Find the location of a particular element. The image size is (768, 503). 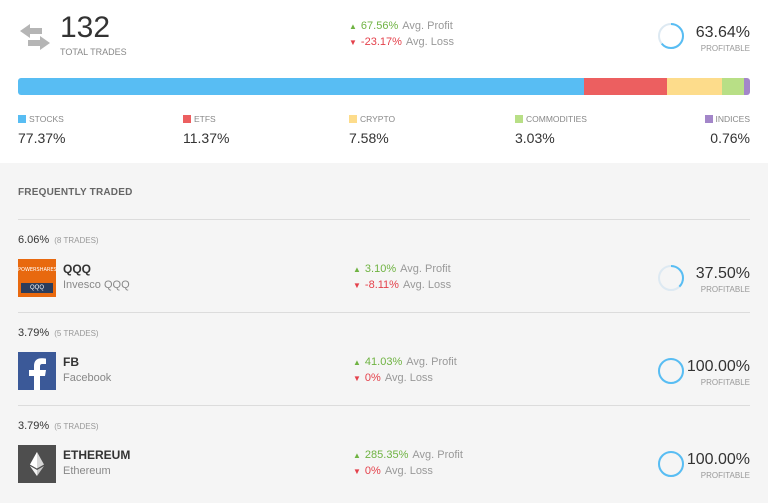

allocation-segment-etfs is located at coordinates (625, 86).